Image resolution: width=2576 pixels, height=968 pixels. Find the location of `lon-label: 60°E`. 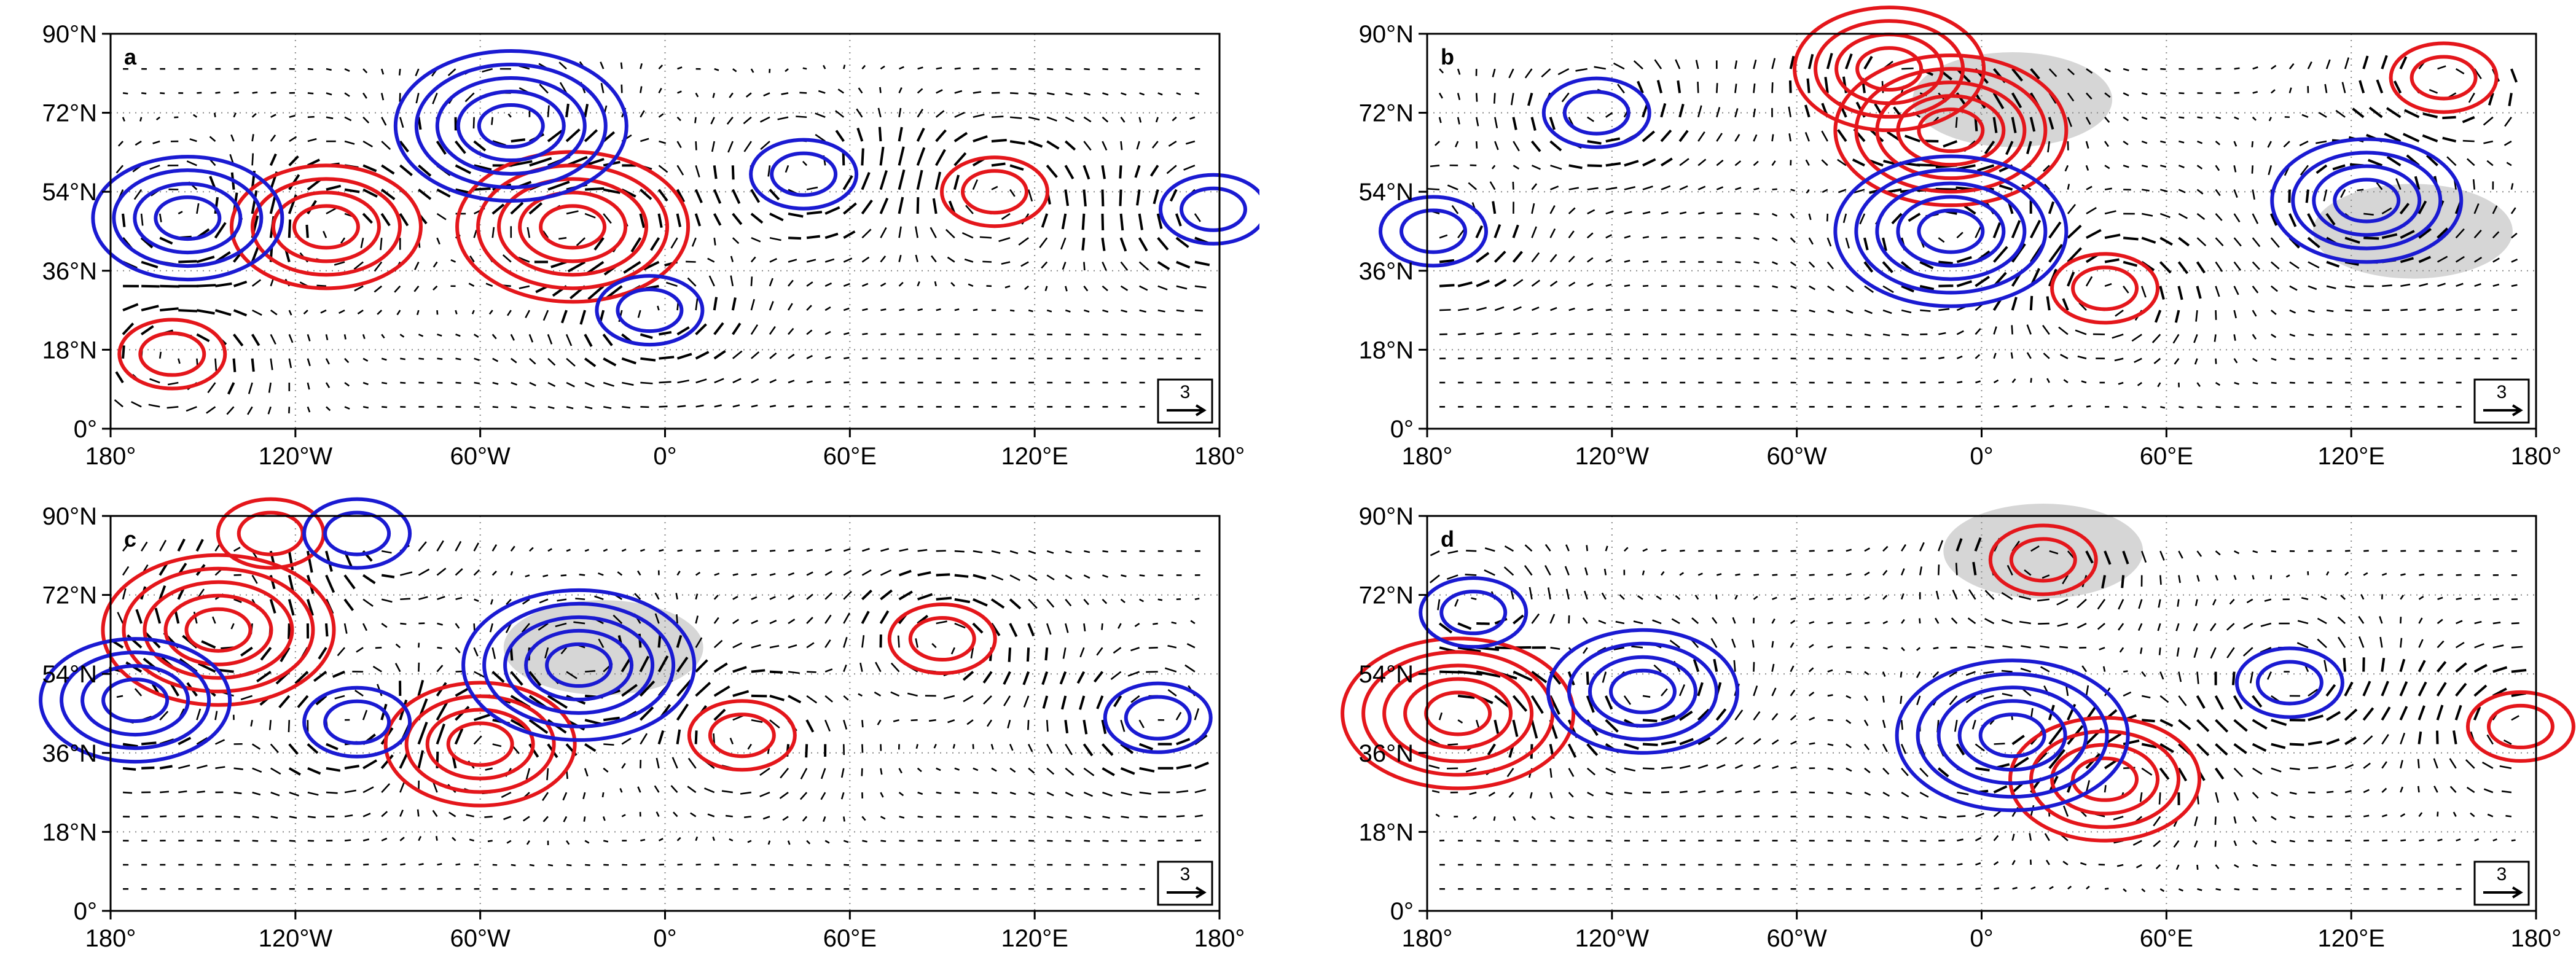

lon-label: 60°E is located at coordinates (850, 456).